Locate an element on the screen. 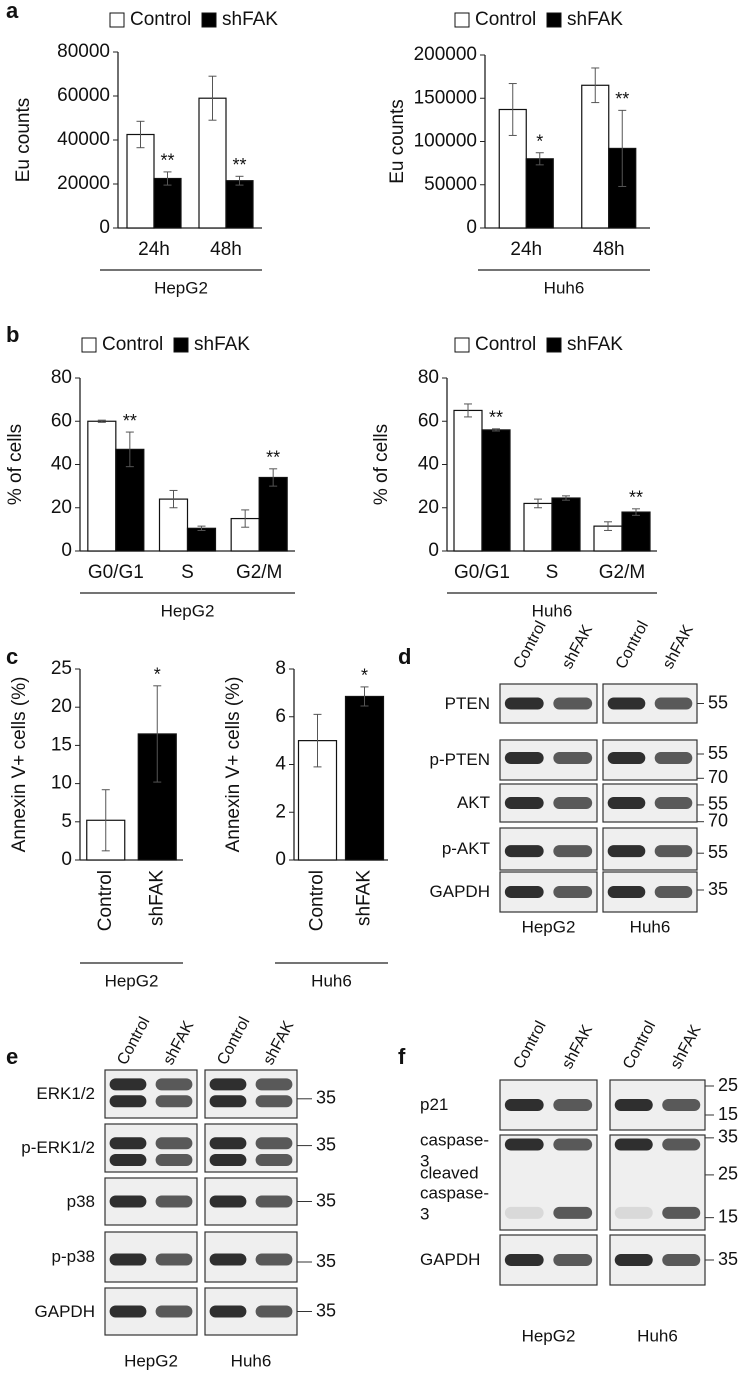 The width and height of the screenshot is (747, 1397). x-tick-label: Control is located at coordinates (105, 900).